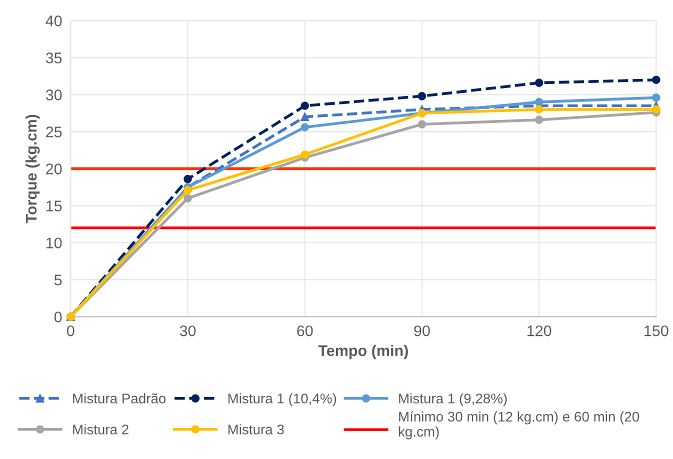 Image resolution: width=673 pixels, height=459 pixels. Describe the element at coordinates (100, 429) in the screenshot. I see `legend-label: Mistura 2` at that location.